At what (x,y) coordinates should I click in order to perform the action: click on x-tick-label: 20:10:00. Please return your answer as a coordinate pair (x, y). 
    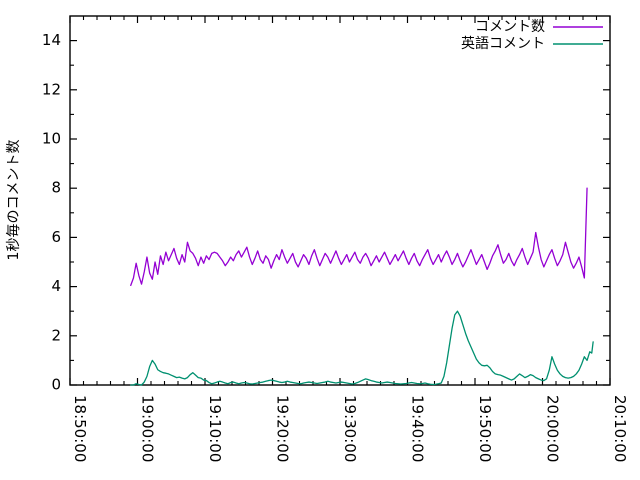
    Looking at the image, I should click on (620, 428).